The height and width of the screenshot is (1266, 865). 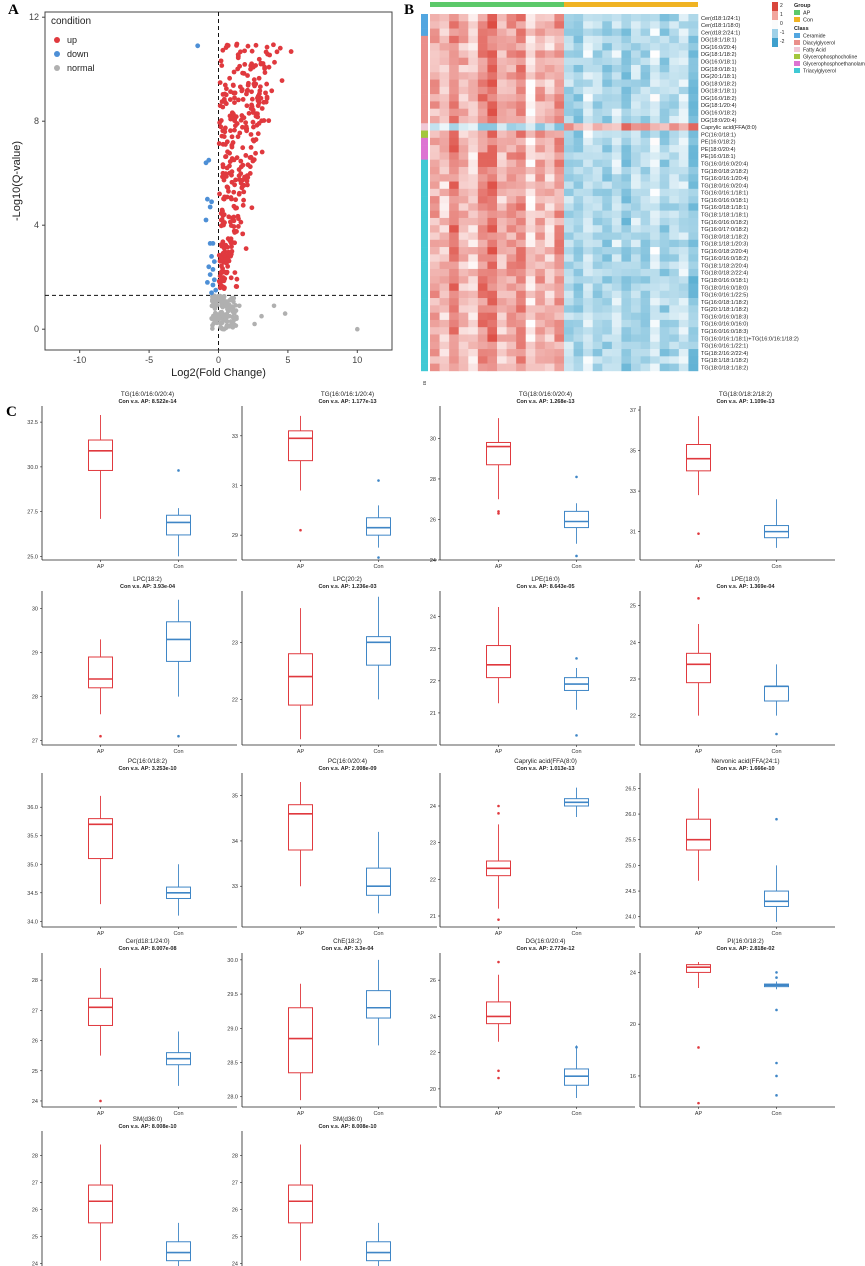 I want to click on boxplot-box-ap, so click(x=498, y=662).